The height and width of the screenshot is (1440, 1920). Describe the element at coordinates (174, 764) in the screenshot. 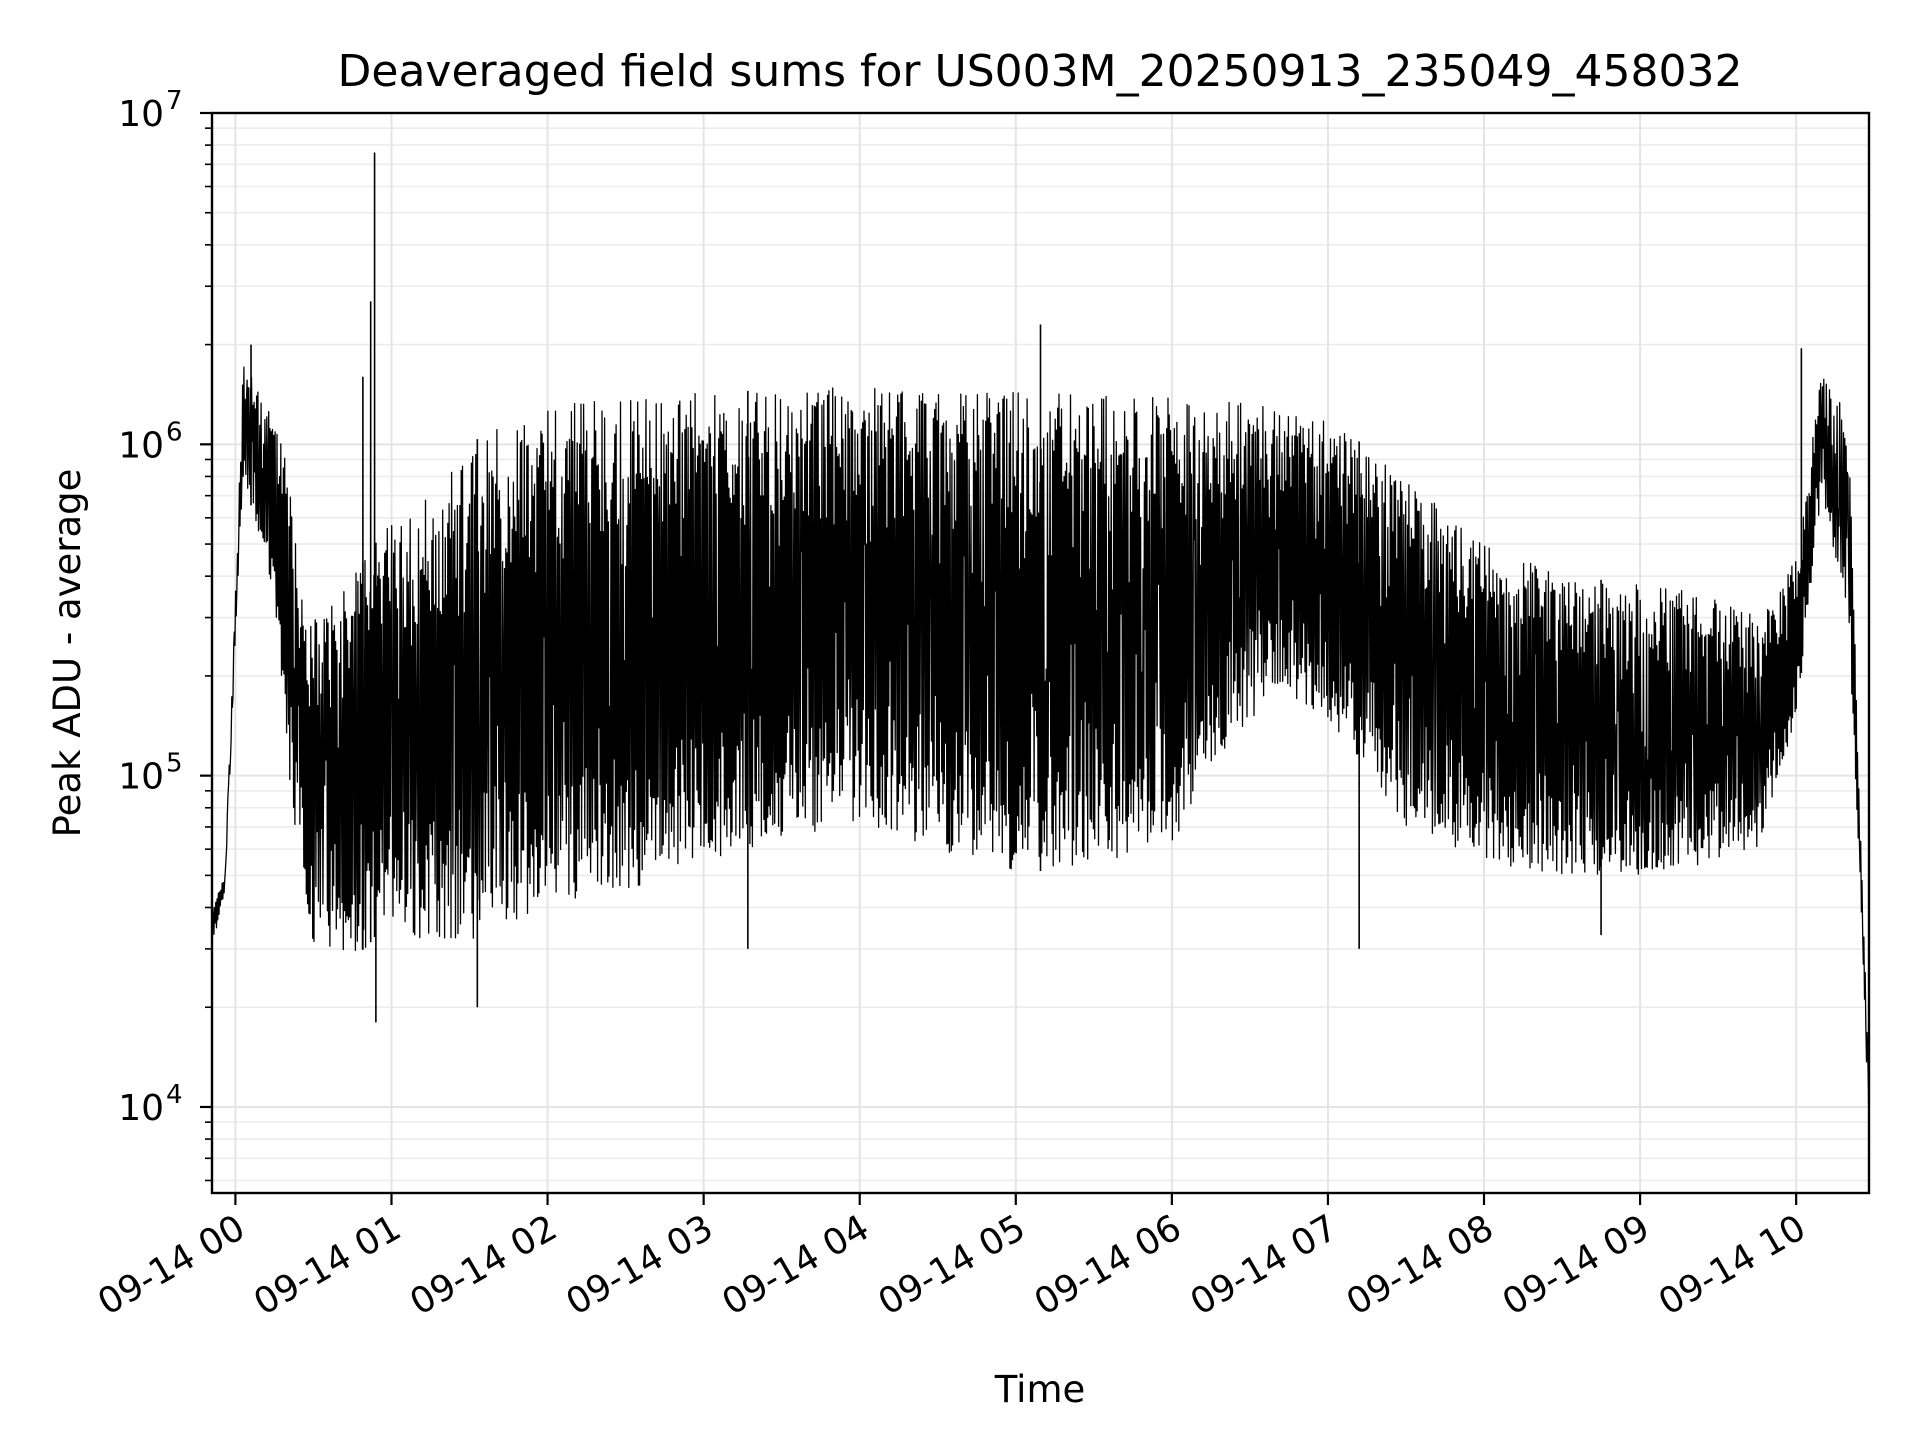

I see `y-tick-label-exponent: 5` at that location.